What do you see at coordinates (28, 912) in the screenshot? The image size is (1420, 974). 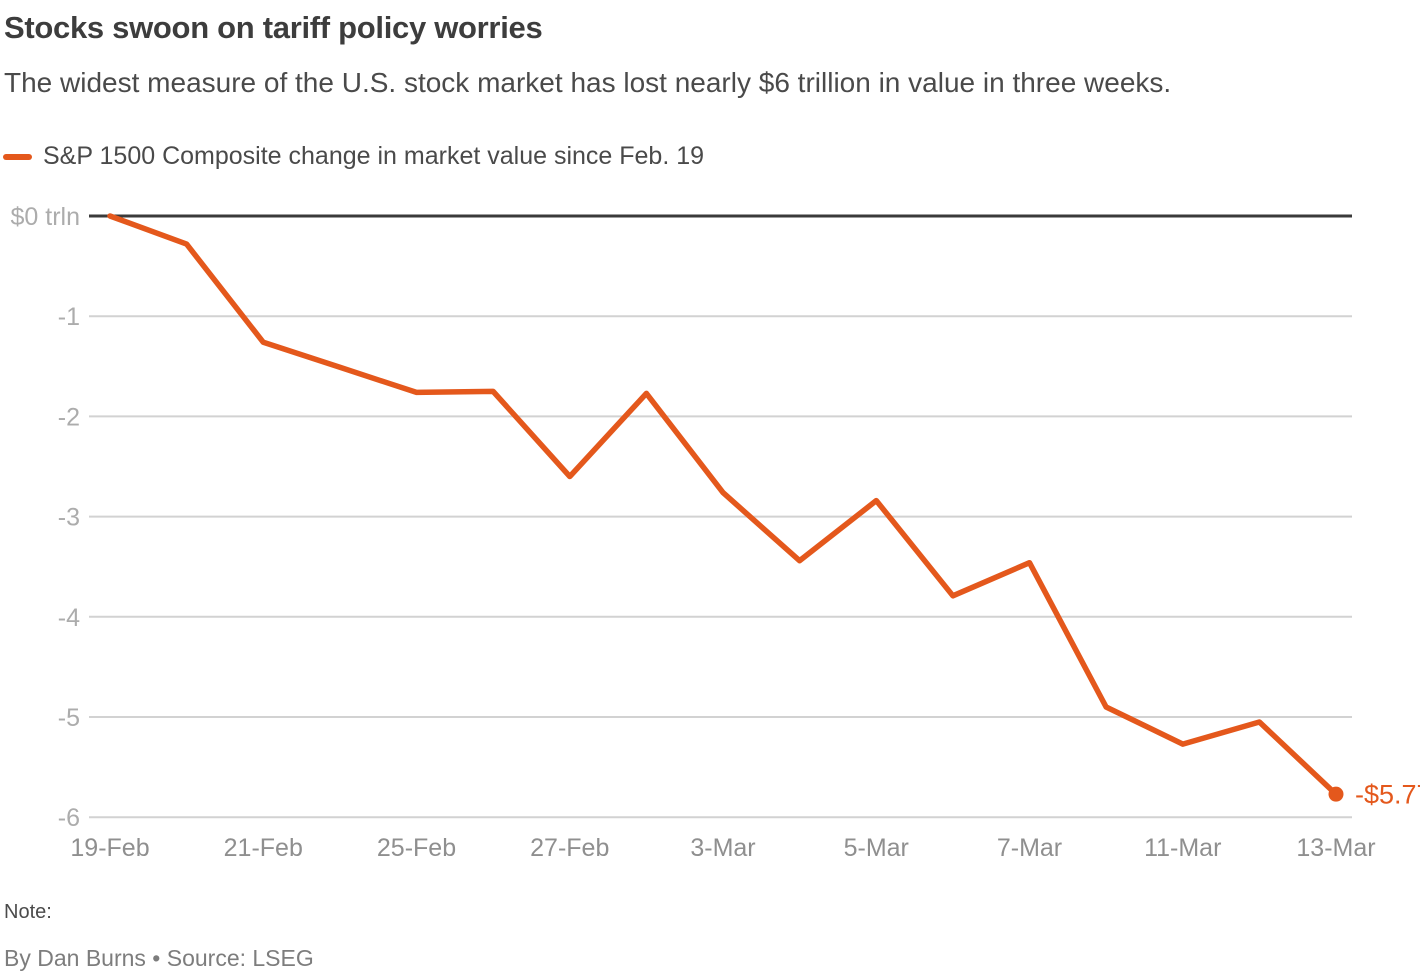 I see `note-label: Note:` at bounding box center [28, 912].